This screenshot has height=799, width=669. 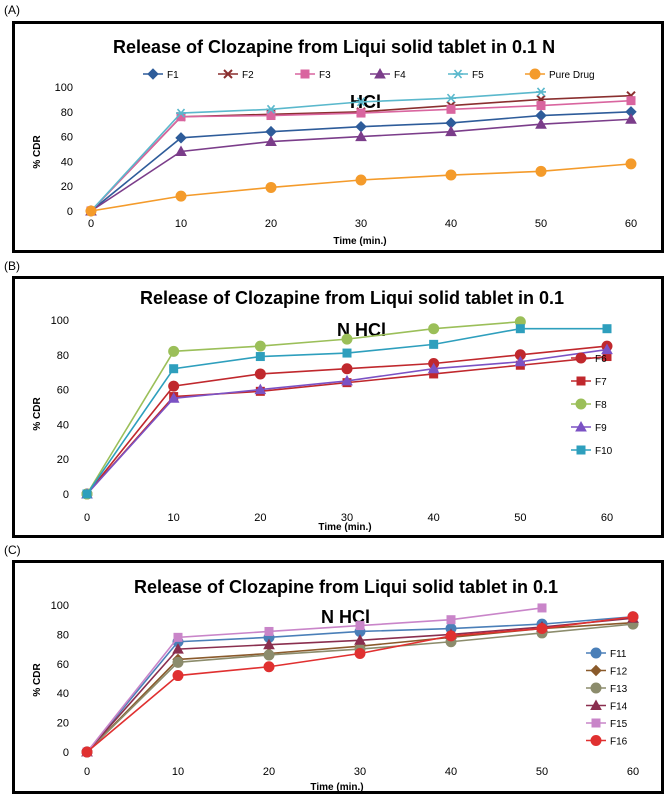 I want to click on legend-label: F6, so click(x=601, y=359).